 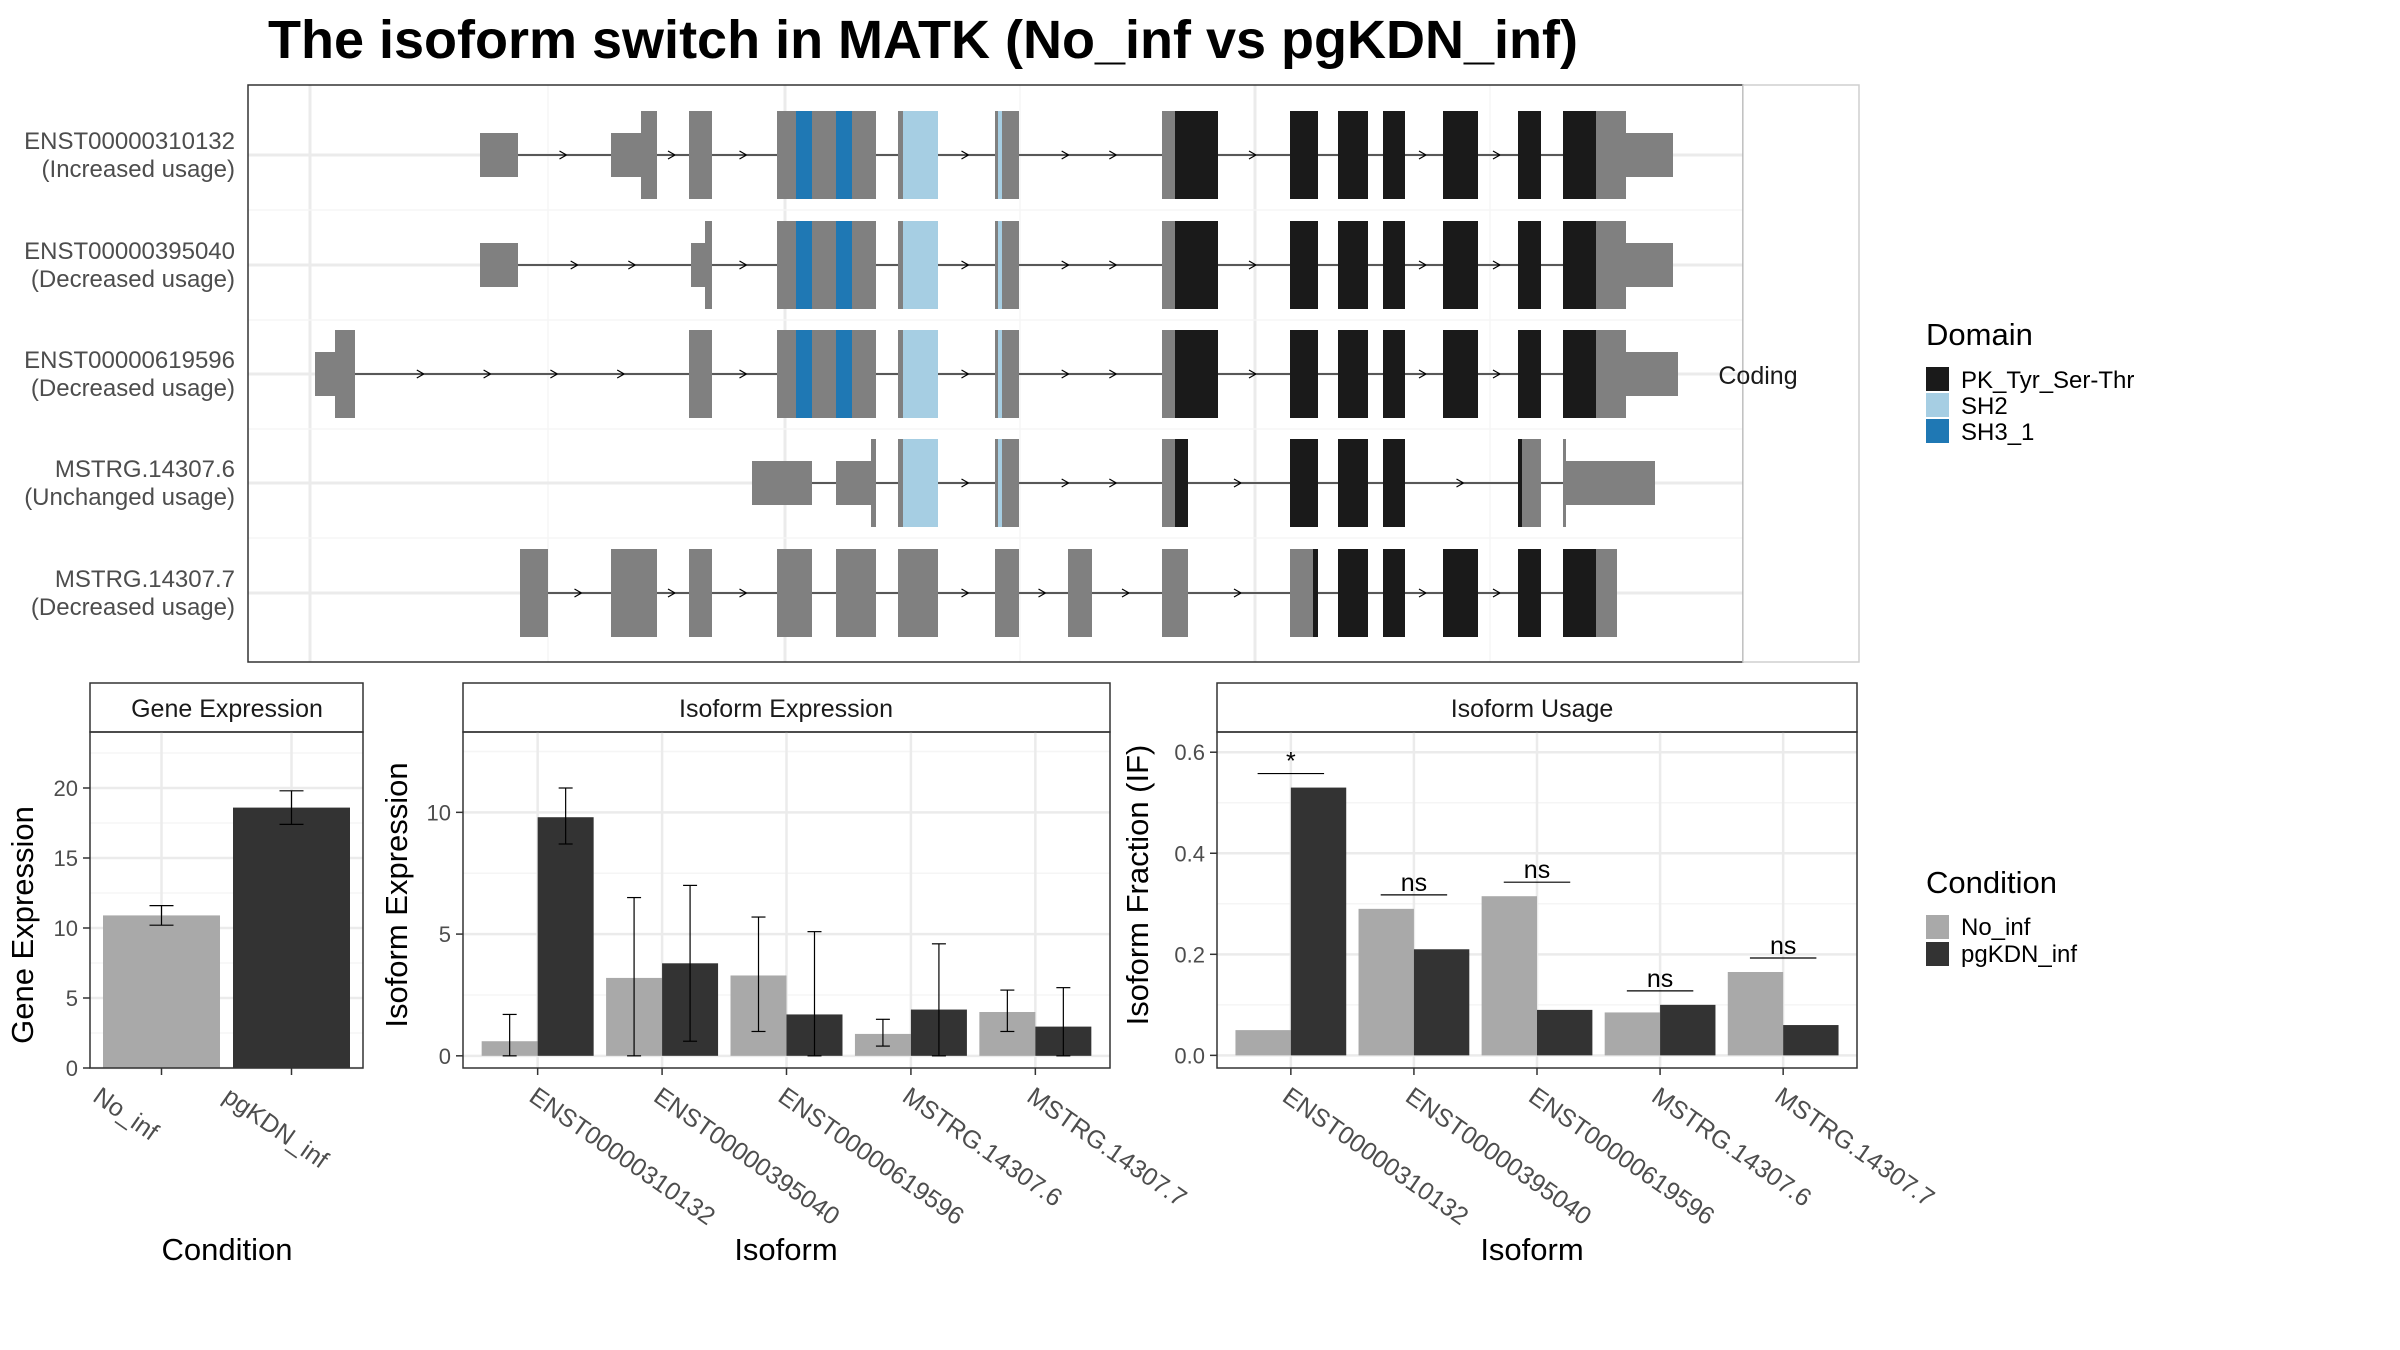 What do you see at coordinates (1076, 155) in the screenshot?
I see `transcript-row-ENST00000310132` at bounding box center [1076, 155].